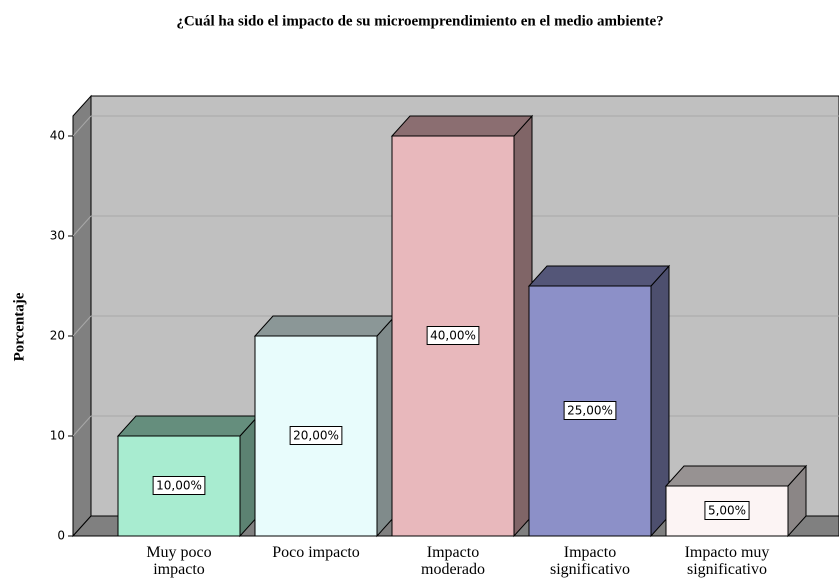 This screenshot has height=584, width=839. What do you see at coordinates (57, 236) in the screenshot?
I see `y-tick-label: 30` at bounding box center [57, 236].